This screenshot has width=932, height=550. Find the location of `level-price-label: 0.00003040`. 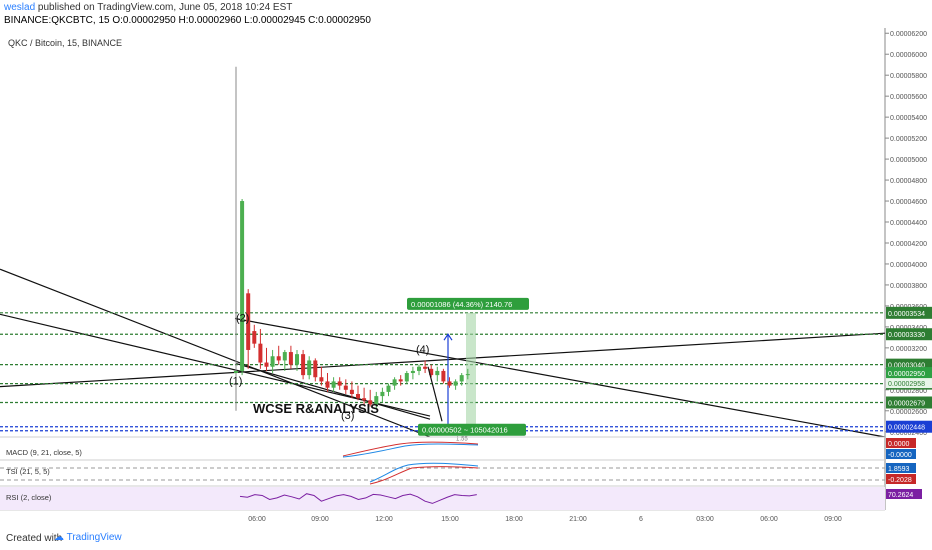

level-price-label: 0.00003040 is located at coordinates (906, 366).